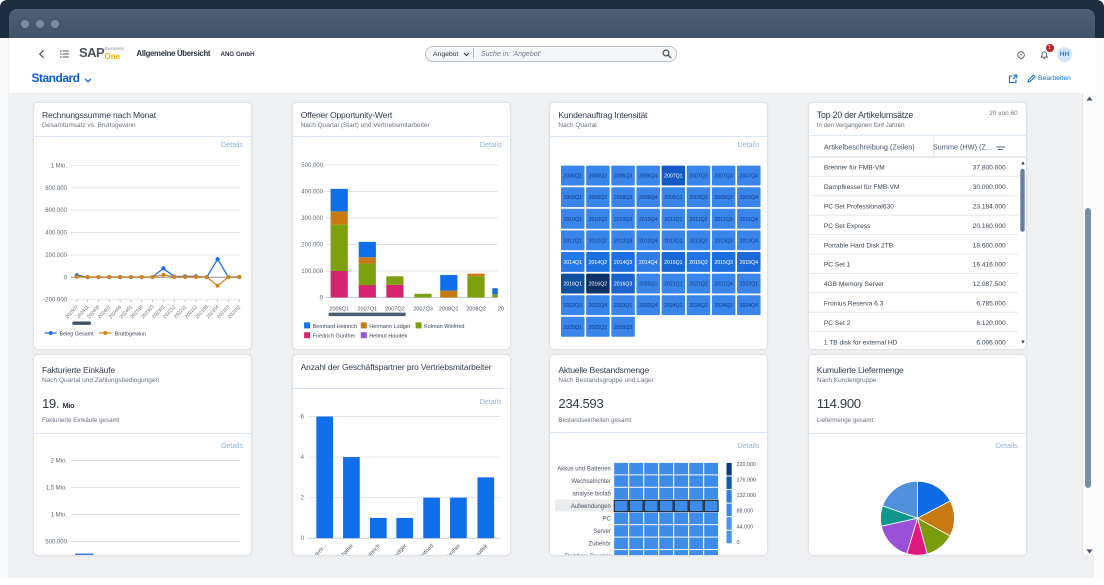 This screenshot has width=1104, height=585. I want to click on svg-text: 2025Q3, so click(623, 328).